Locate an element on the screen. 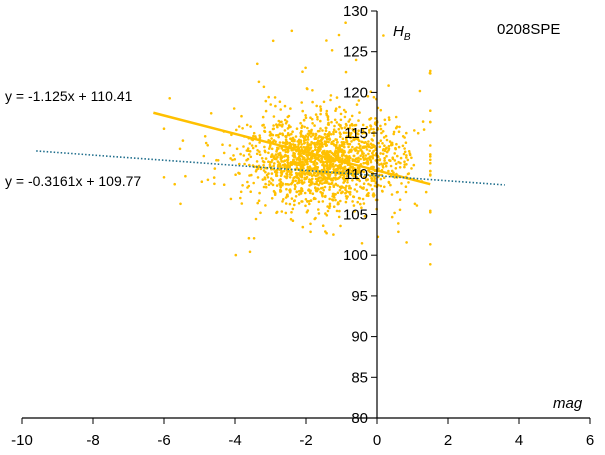 The height and width of the screenshot is (455, 605). x-tick-label: 0 is located at coordinates (377, 440).